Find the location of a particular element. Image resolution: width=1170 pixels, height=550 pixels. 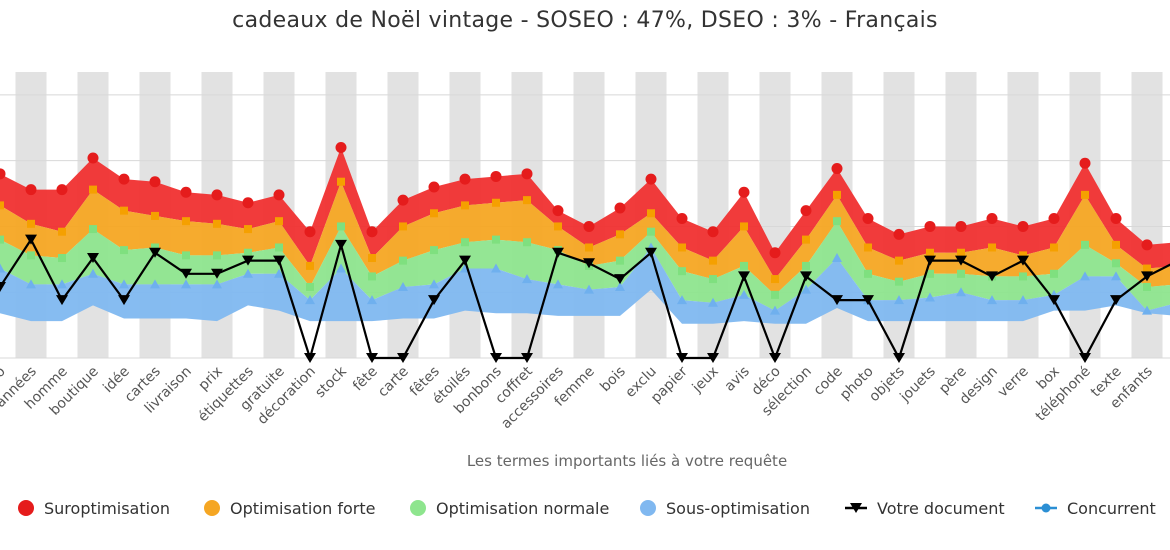

legend-swatch-optimisation-forte is located at coordinates (212, 508).